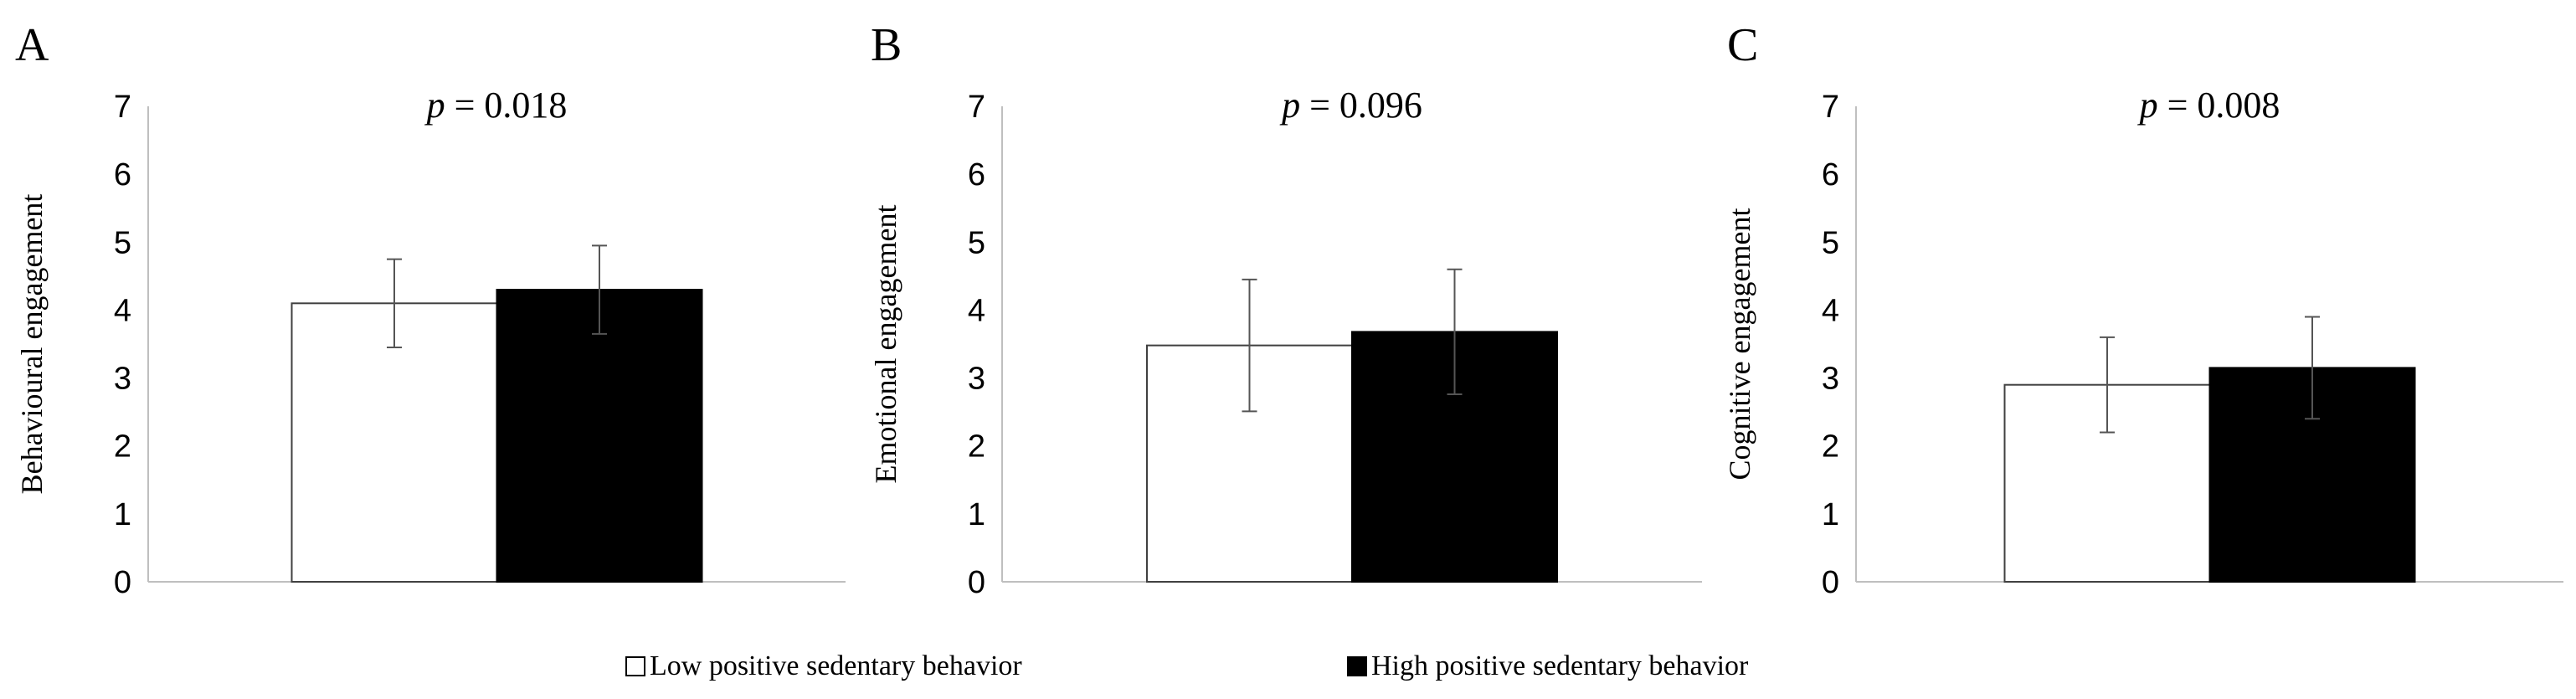  I want to click on p-value-annotation: p = 0.018, so click(496, 106).